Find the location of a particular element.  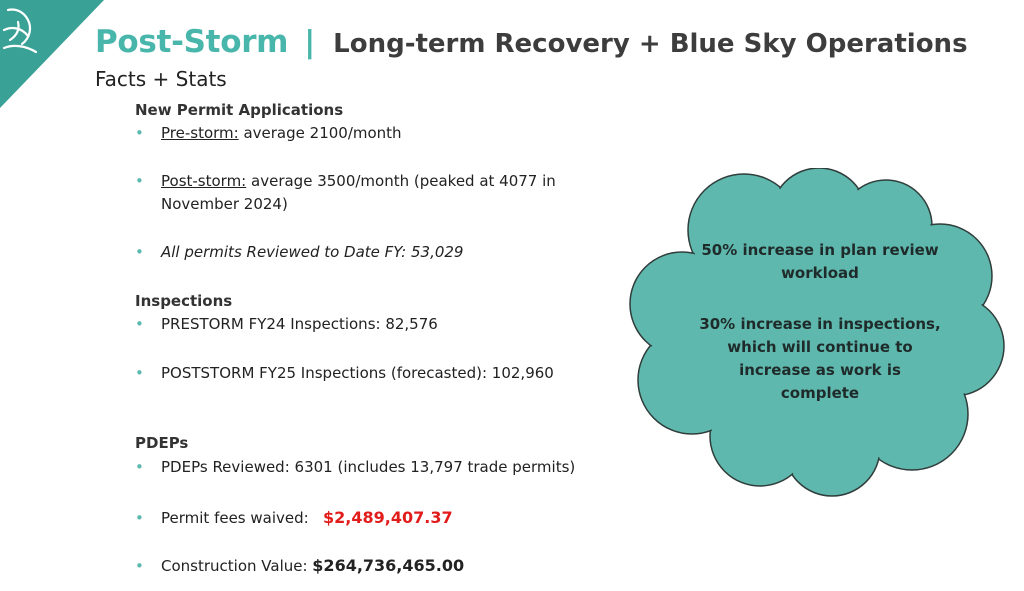

list-item-construction-value: • Construction Value: $264,736,465.00 is located at coordinates (375, 566).